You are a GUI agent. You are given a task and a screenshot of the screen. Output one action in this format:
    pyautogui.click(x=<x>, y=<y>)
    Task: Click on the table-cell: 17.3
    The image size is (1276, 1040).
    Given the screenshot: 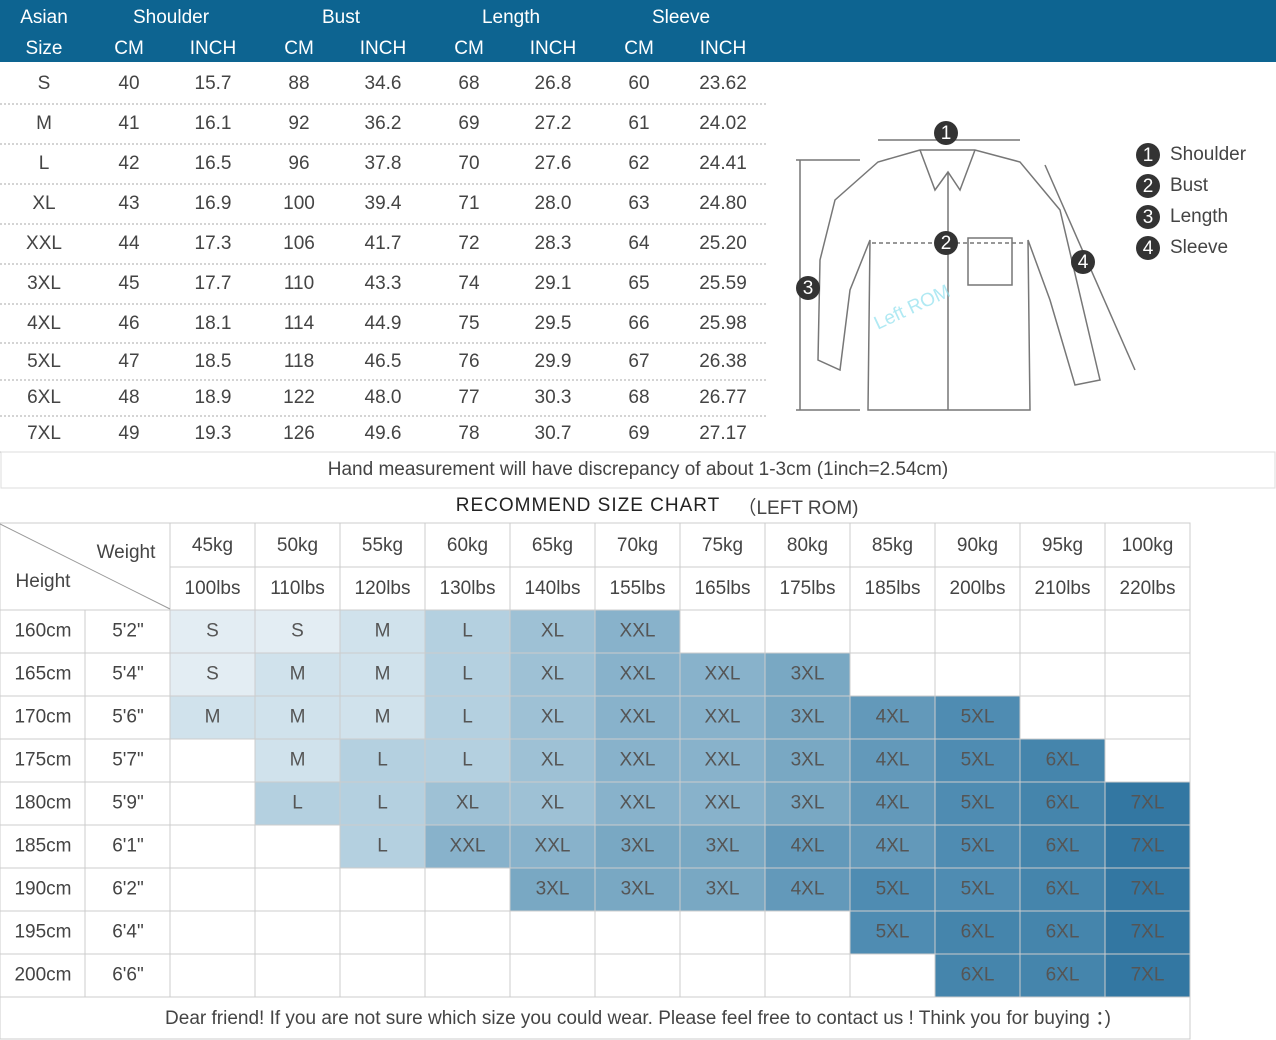 What is the action you would take?
    pyautogui.click(x=213, y=243)
    